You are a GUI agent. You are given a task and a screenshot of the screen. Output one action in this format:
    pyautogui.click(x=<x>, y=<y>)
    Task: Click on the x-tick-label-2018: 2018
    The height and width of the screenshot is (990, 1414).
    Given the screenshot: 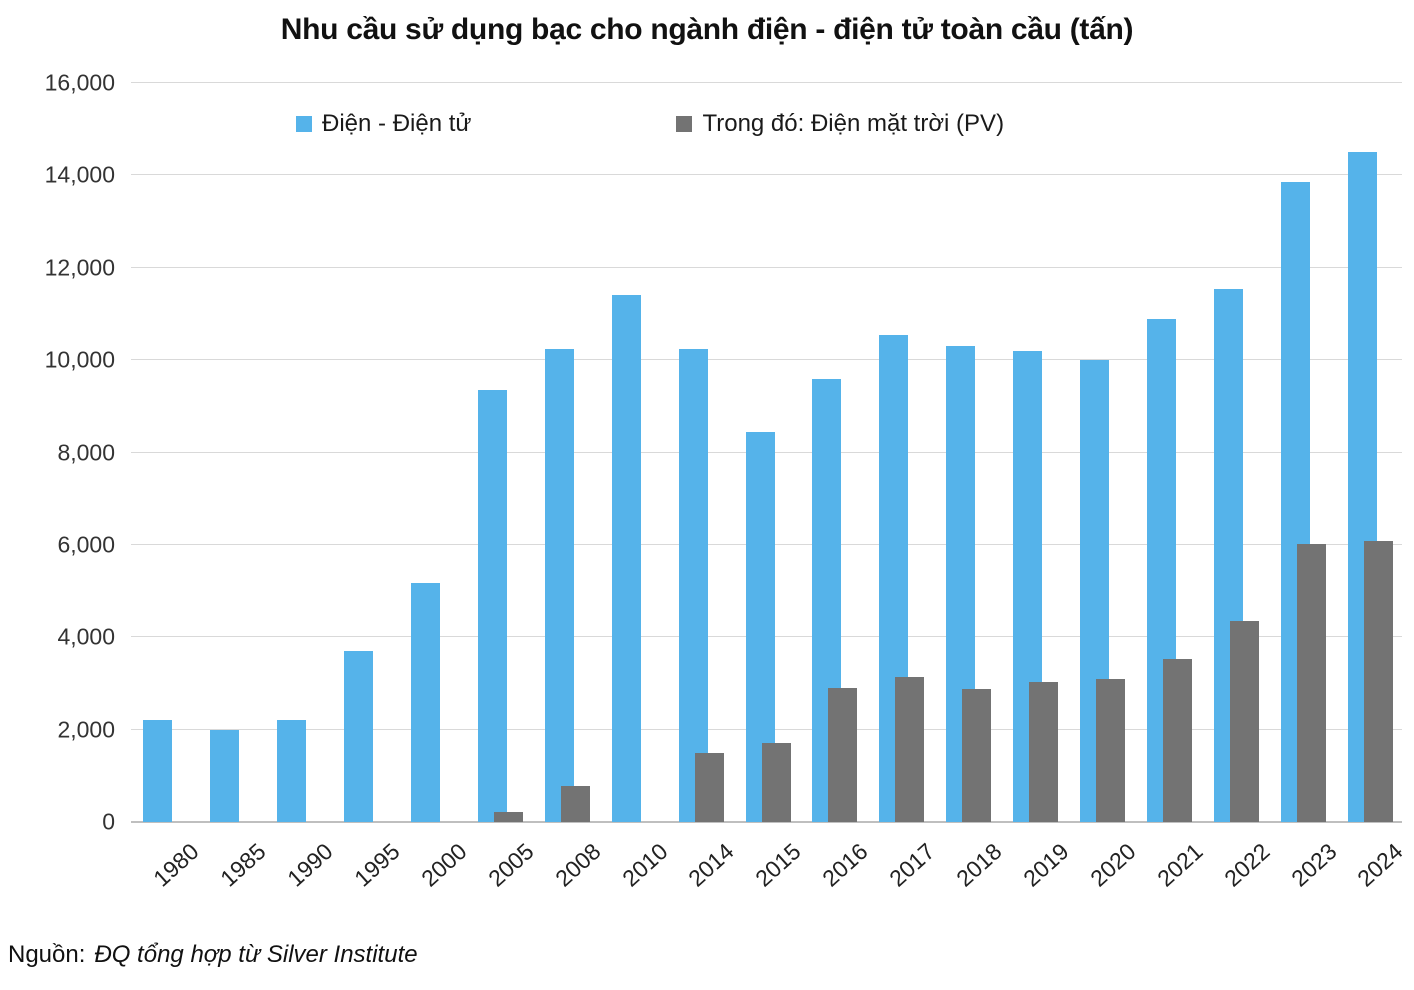 What is the action you would take?
    pyautogui.click(x=979, y=865)
    